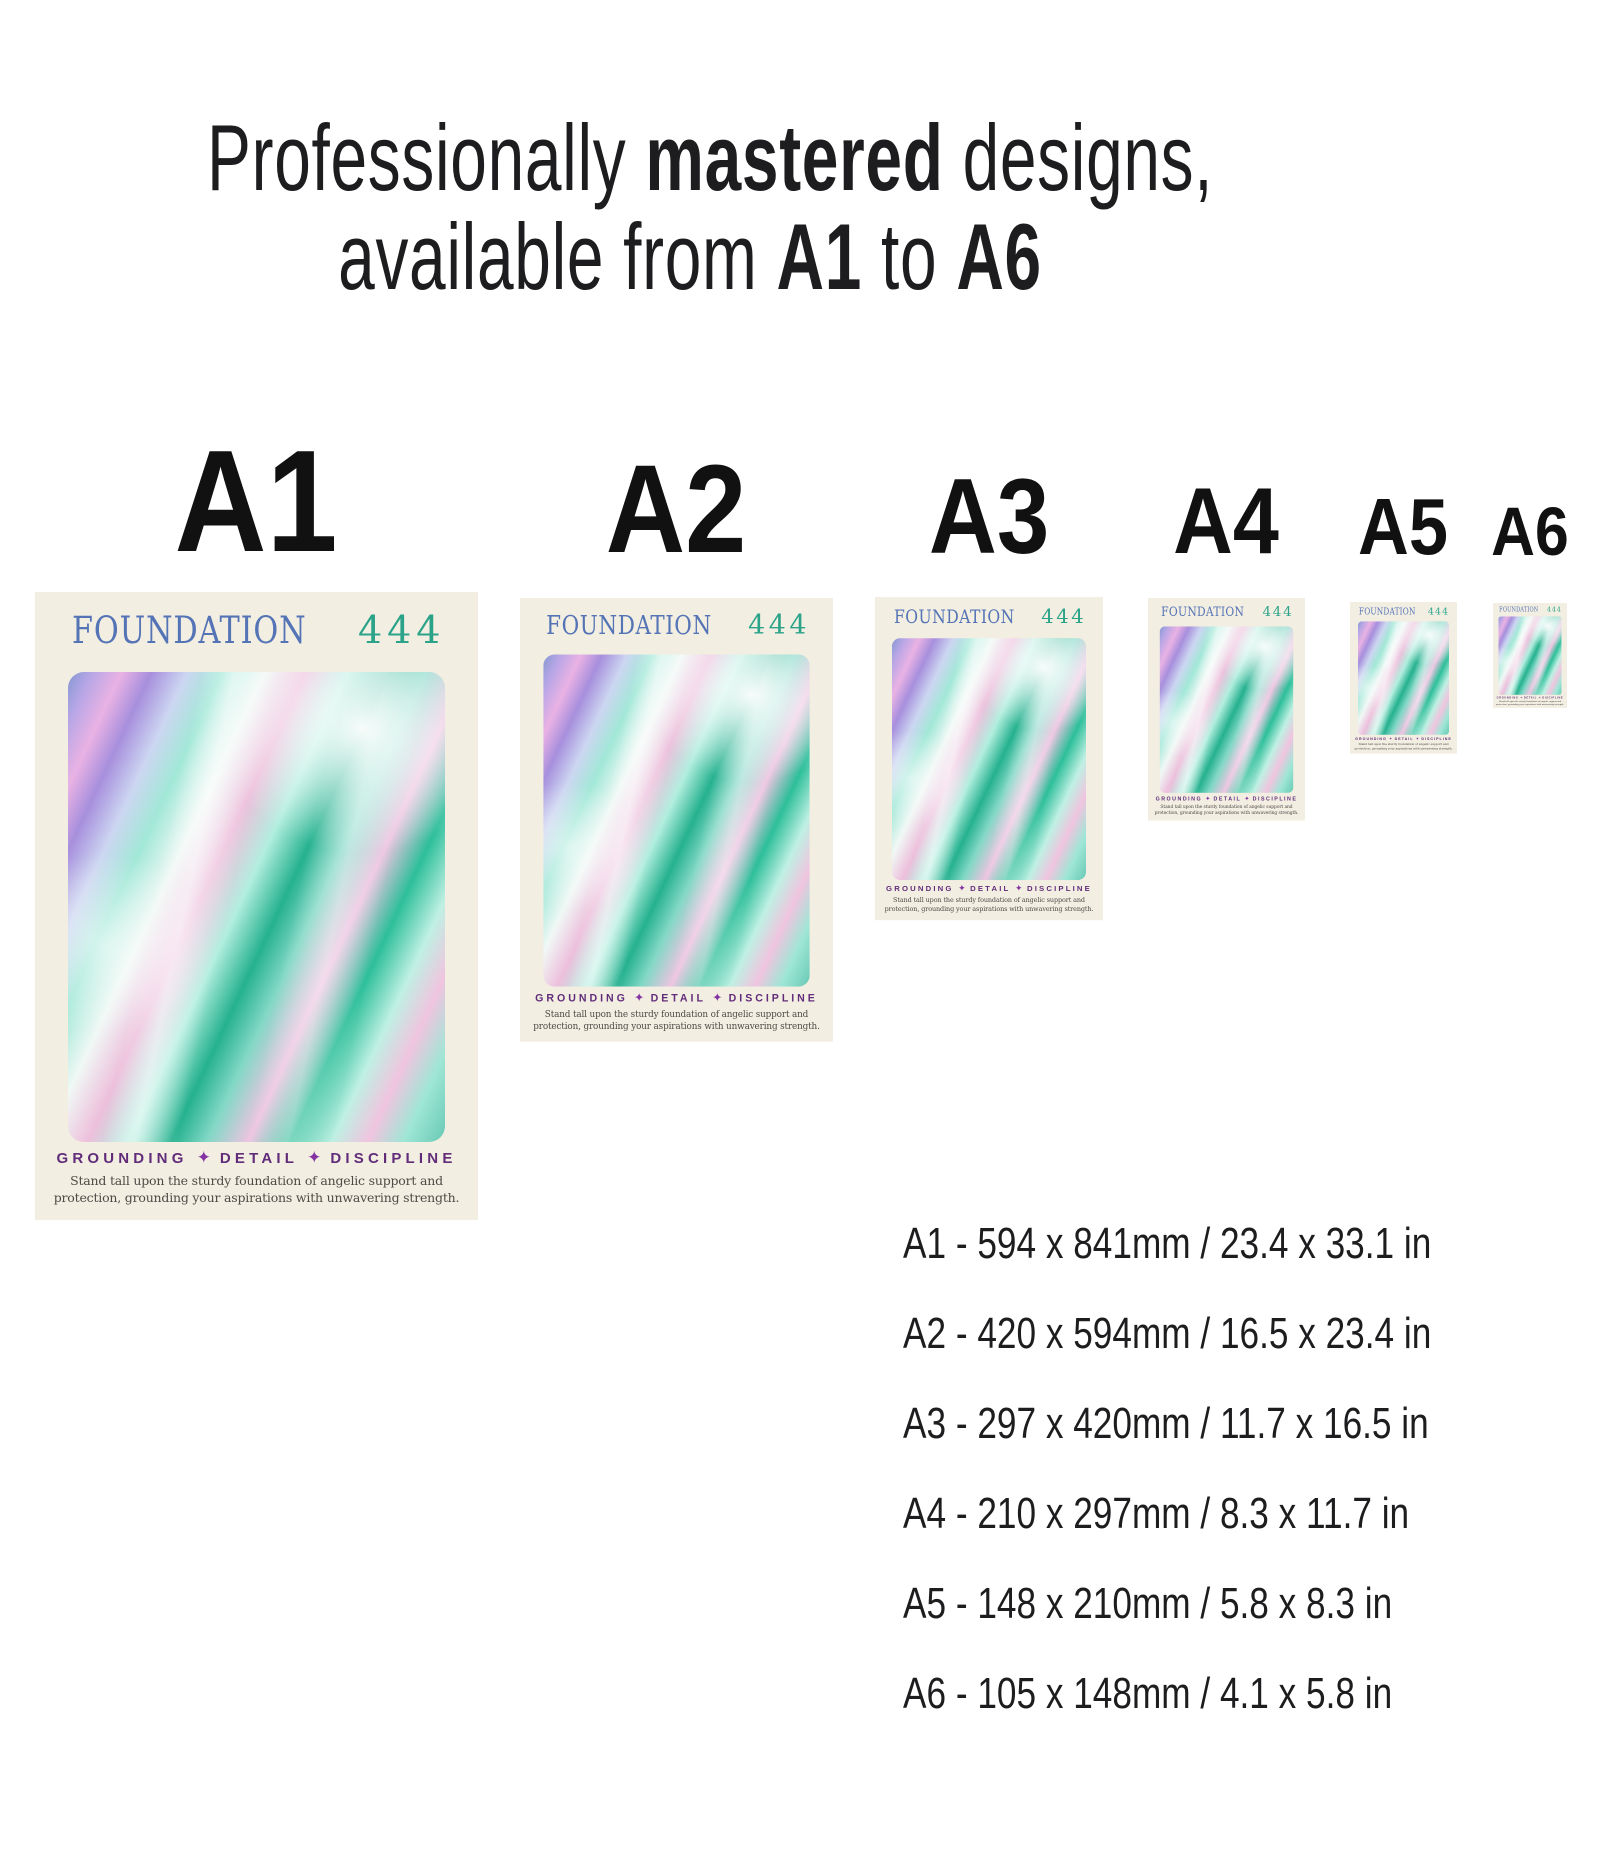  What do you see at coordinates (426, 157) in the screenshot?
I see `title-text: Professionally` at bounding box center [426, 157].